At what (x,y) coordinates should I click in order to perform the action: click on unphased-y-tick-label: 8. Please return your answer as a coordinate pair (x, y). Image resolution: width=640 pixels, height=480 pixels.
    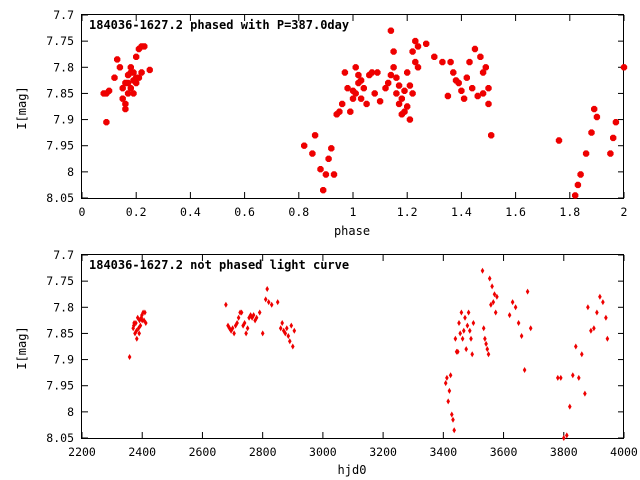
    Looking at the image, I should click on (70, 412).